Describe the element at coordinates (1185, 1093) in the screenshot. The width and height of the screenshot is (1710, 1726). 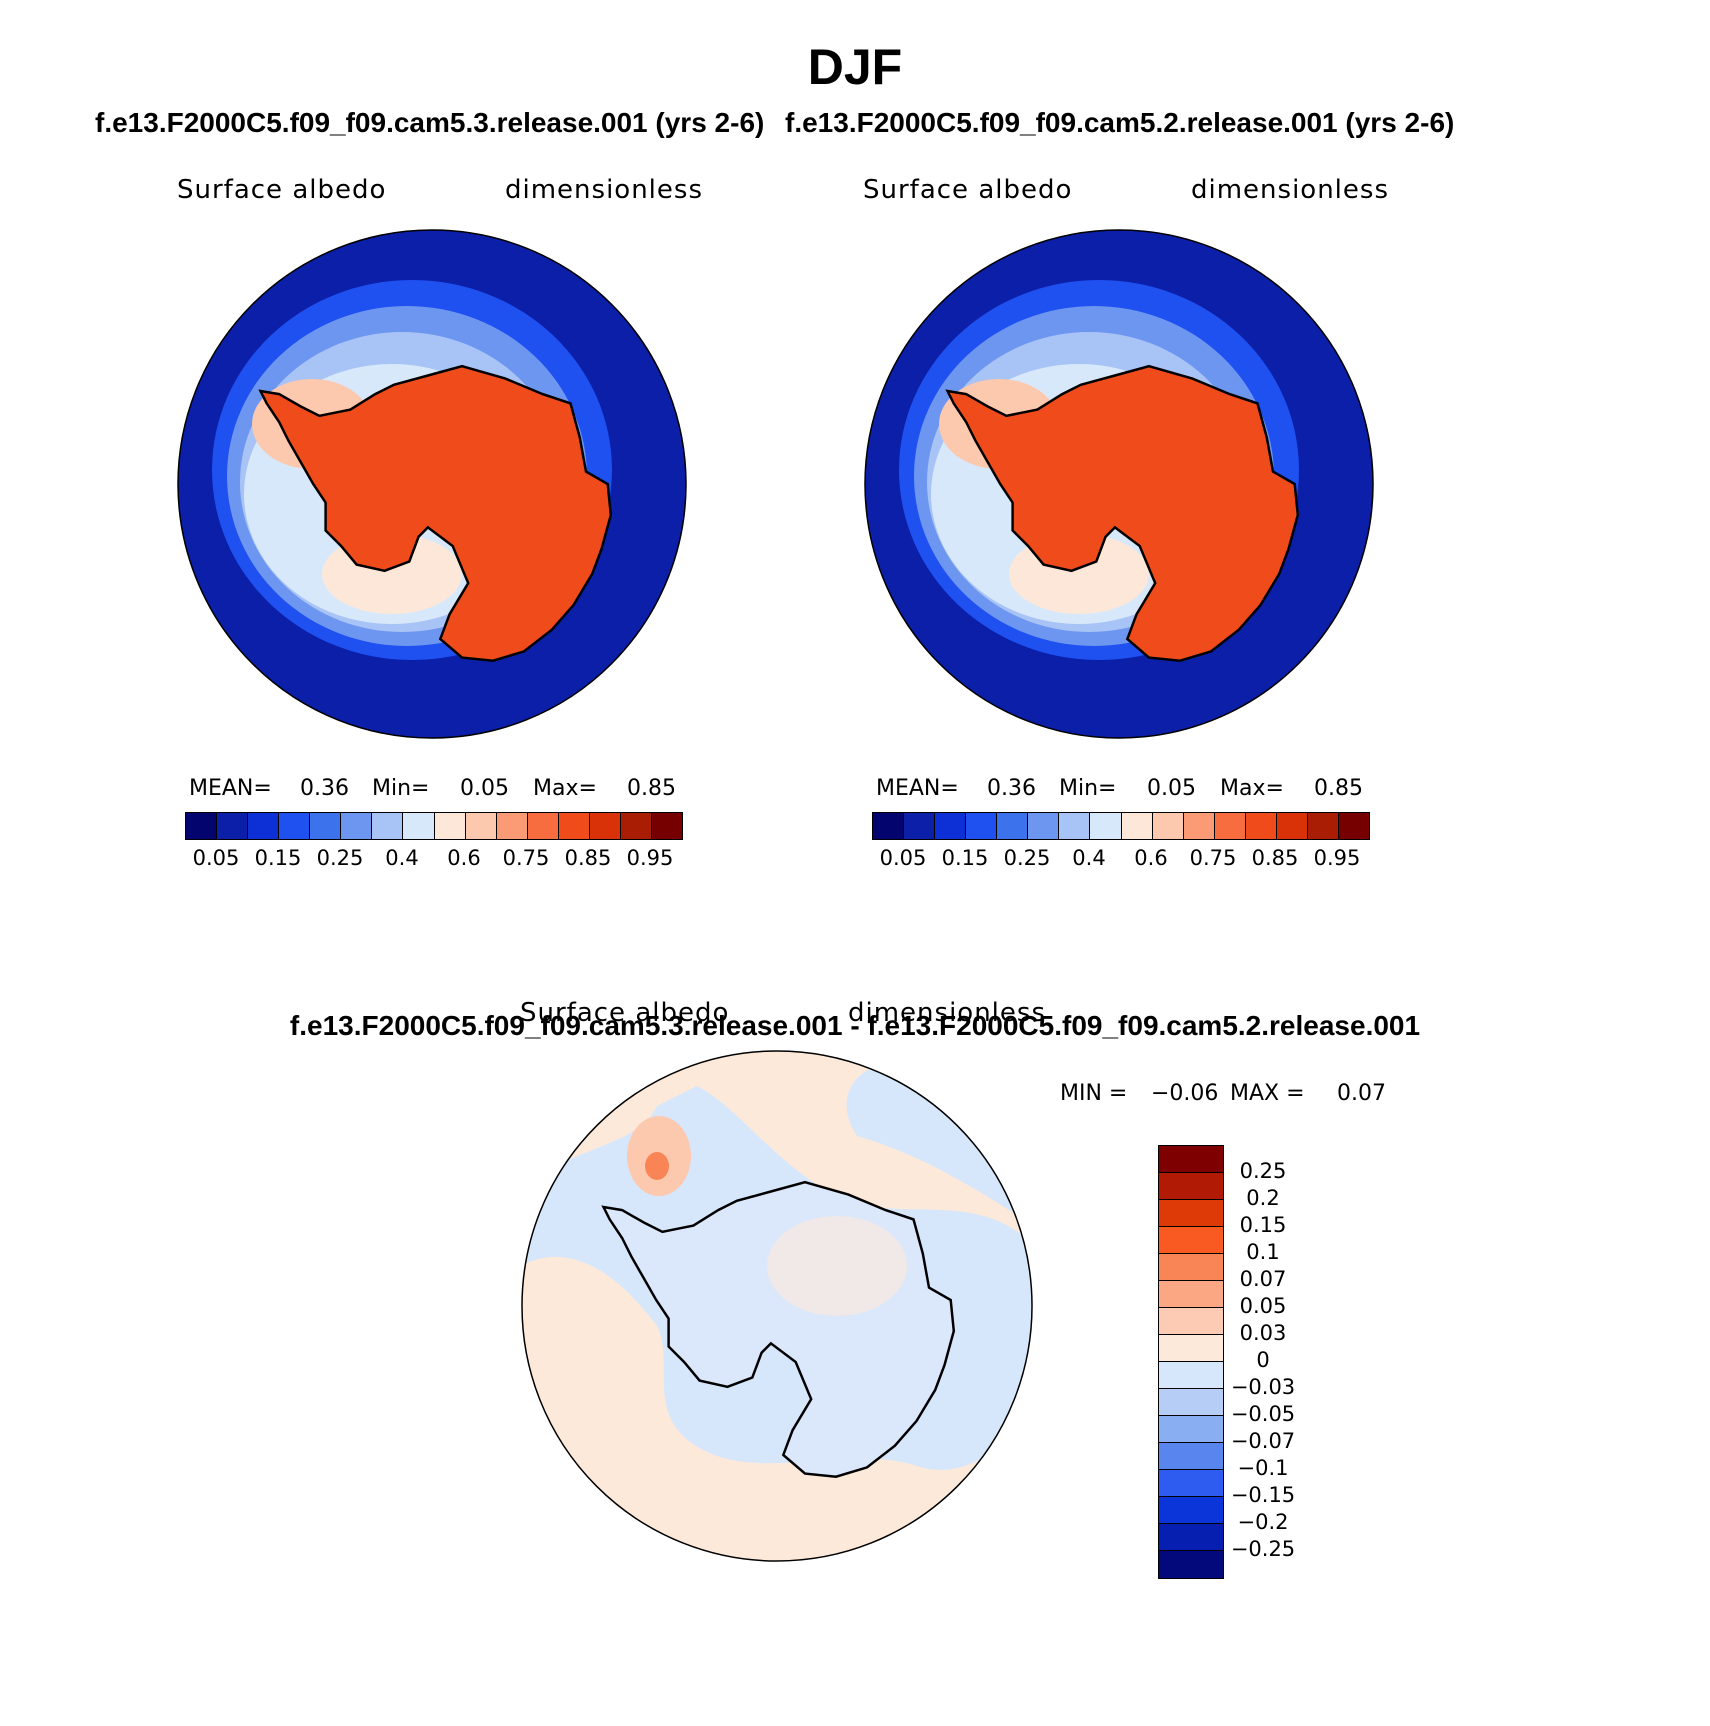
I see `diff-min-value: −0.06` at that location.